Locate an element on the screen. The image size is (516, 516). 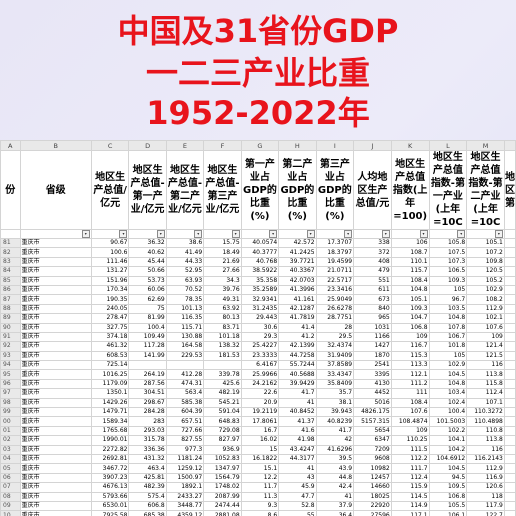
table-cell: 103.4 is located at coordinates (448, 393).